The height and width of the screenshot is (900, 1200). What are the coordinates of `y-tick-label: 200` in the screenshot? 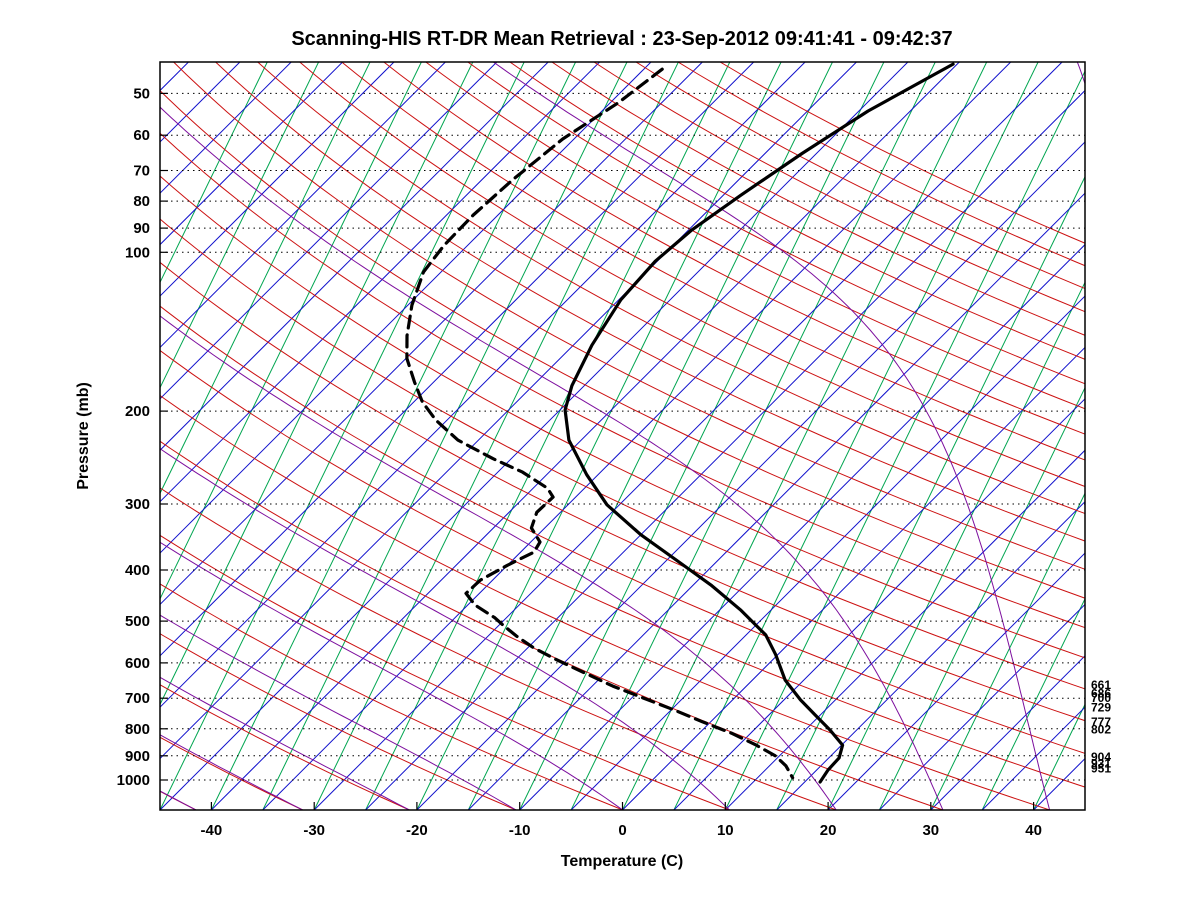 It's located at (137, 411).